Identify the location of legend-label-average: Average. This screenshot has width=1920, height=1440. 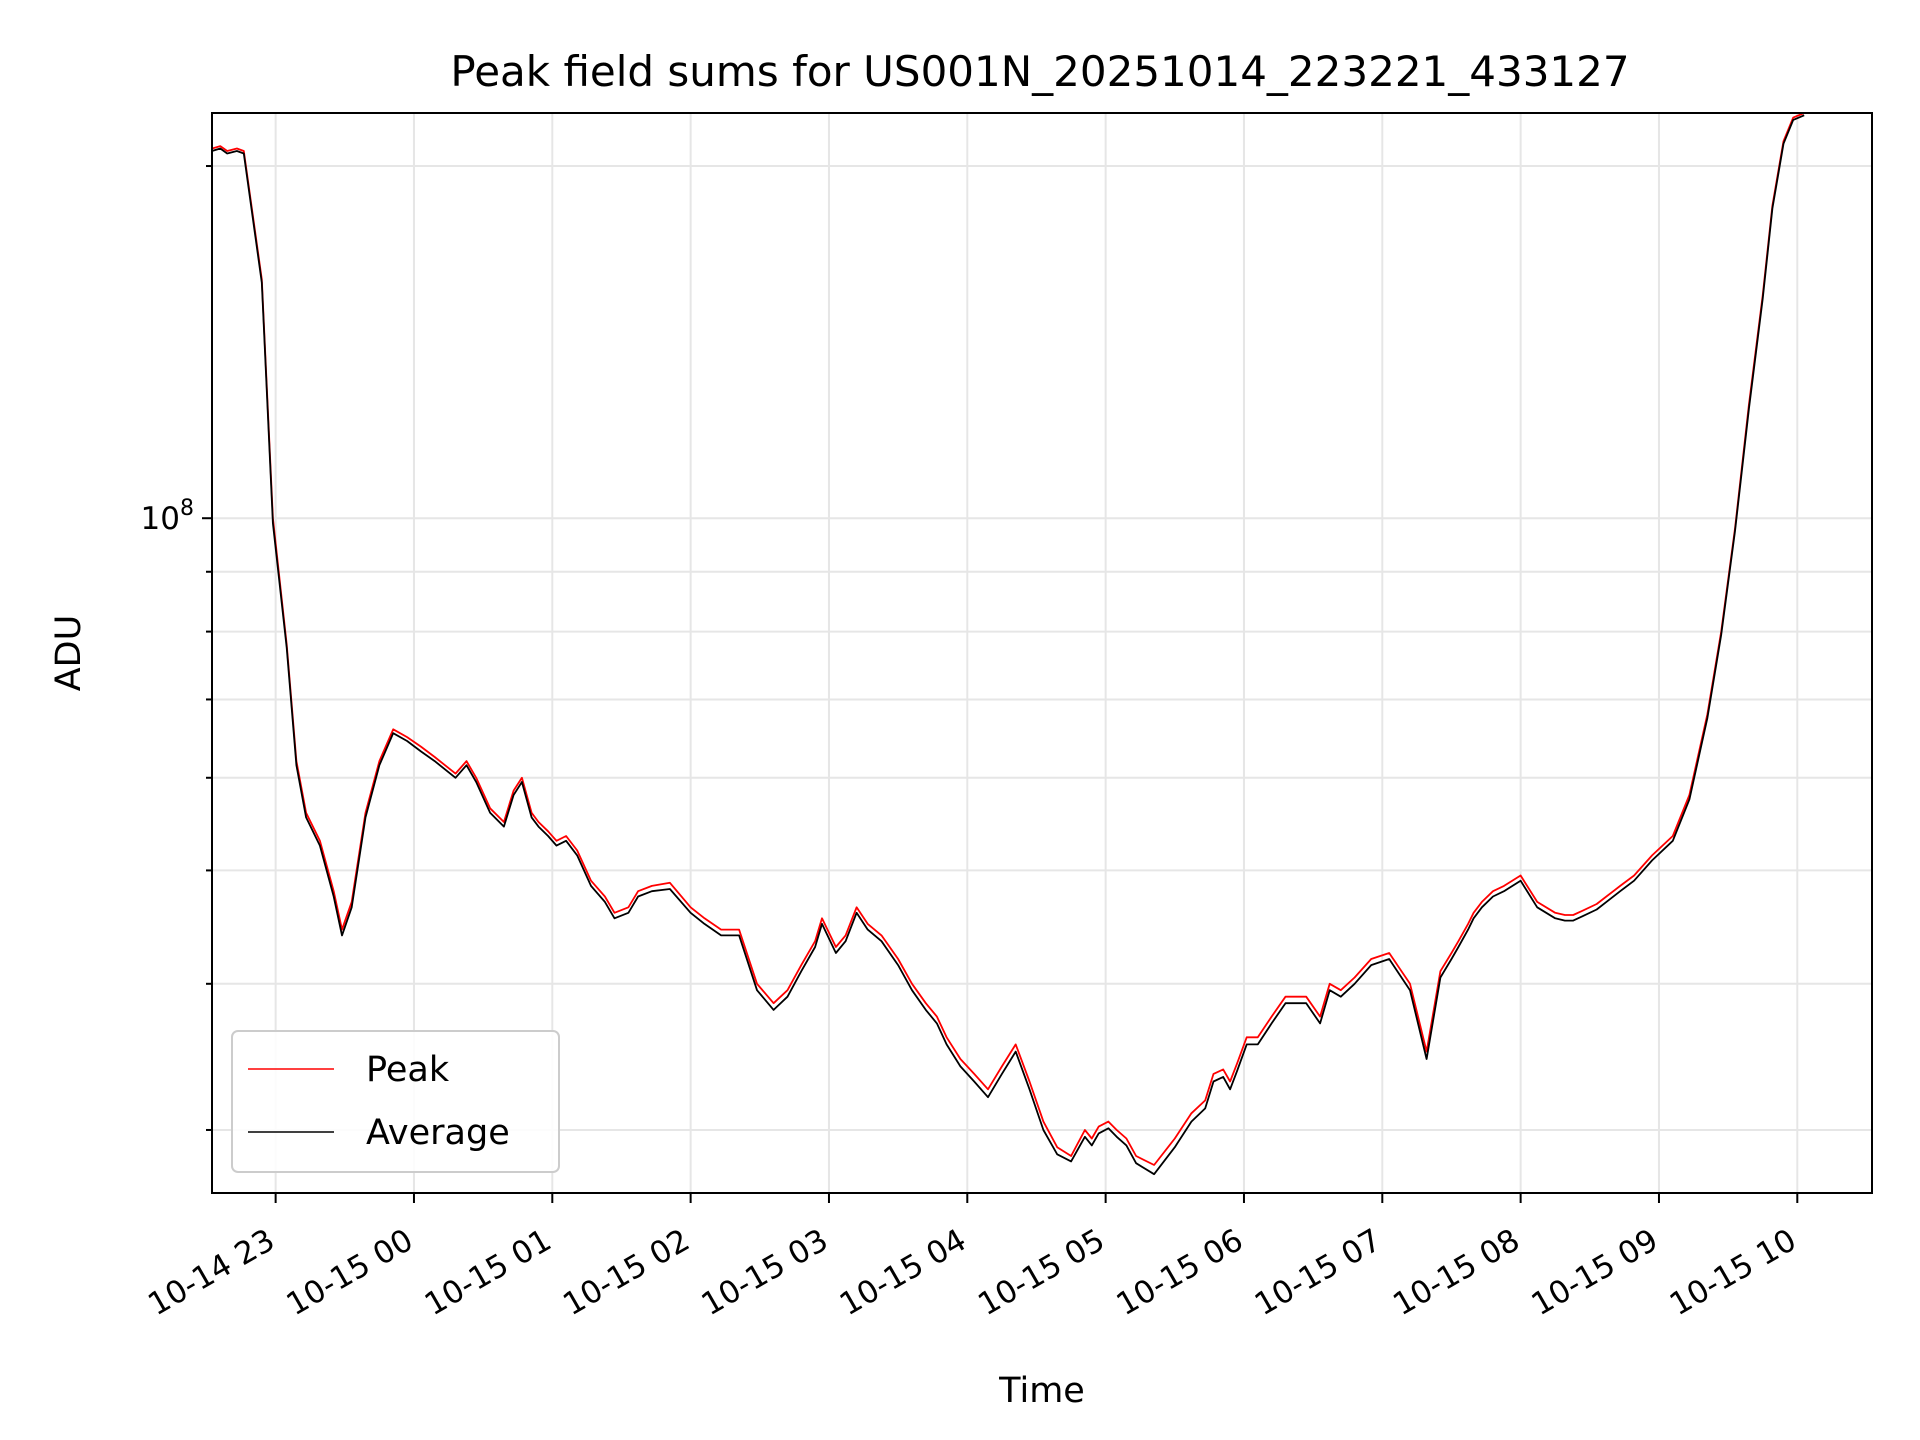
(438, 1133).